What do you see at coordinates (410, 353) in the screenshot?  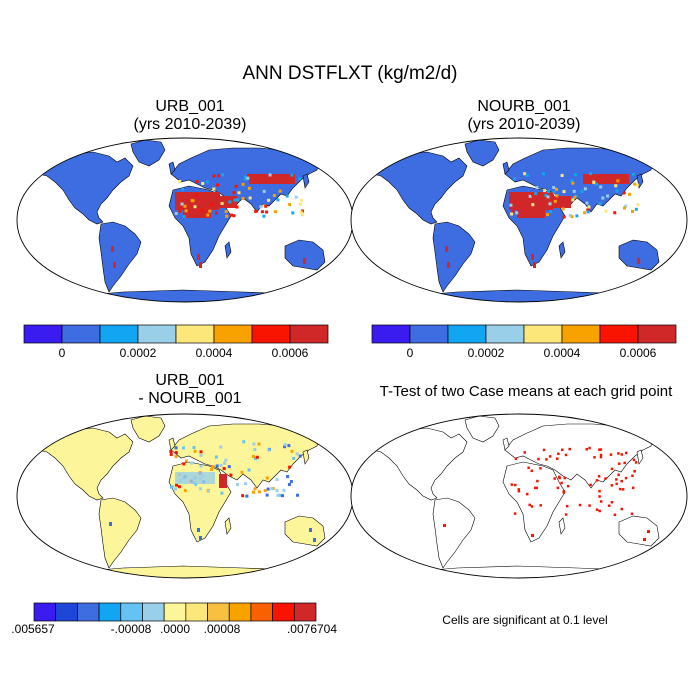 I see `colorbar-nourb-label: 0` at bounding box center [410, 353].